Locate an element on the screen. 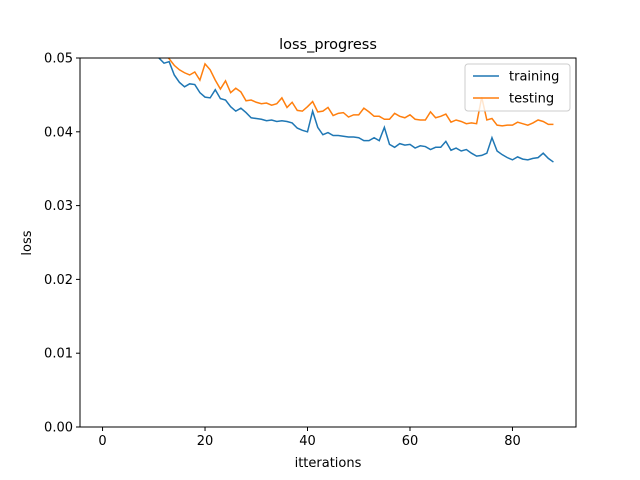 The width and height of the screenshot is (640, 480). y-tick-label: 0.05 is located at coordinates (58, 59).